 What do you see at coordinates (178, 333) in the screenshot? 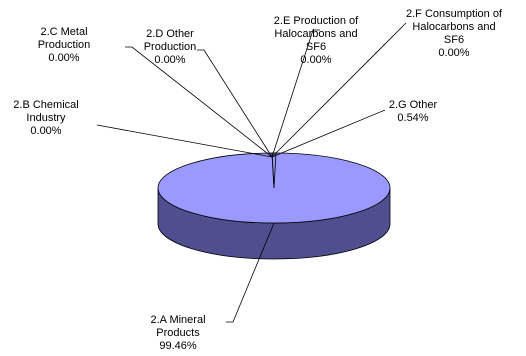
I see `label-2a-name-line2: Products` at bounding box center [178, 333].